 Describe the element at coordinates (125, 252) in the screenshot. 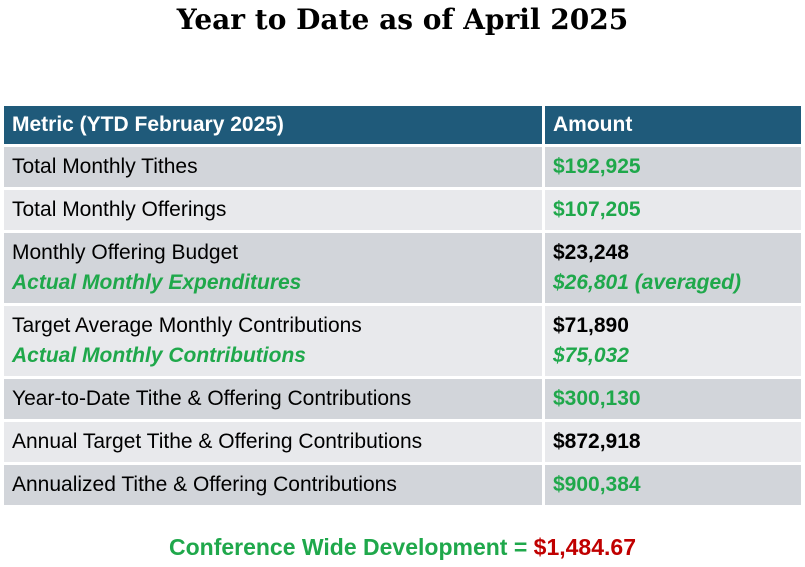

I see `metric-label: Monthly Offering Budget` at that location.